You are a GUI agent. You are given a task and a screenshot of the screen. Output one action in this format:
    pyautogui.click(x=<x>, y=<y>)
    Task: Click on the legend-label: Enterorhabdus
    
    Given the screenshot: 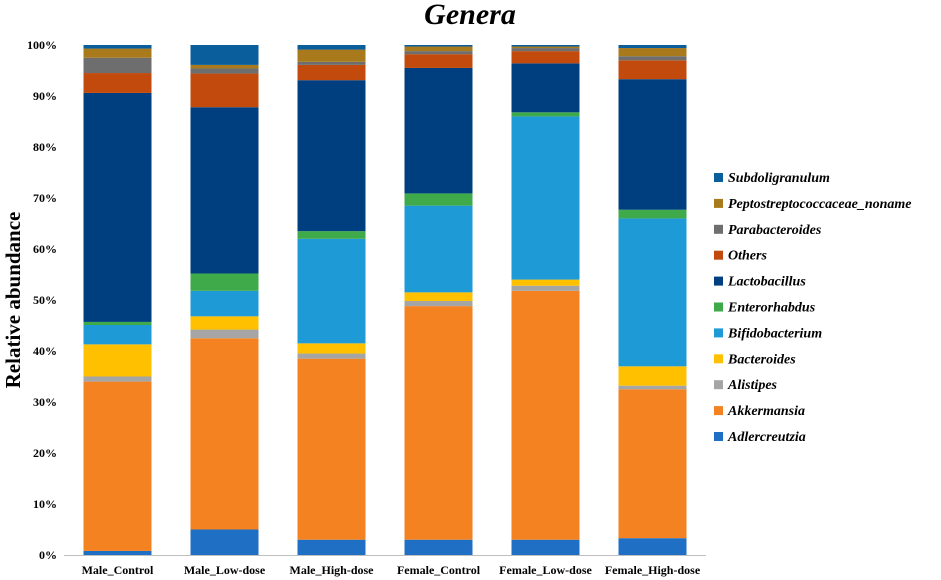 What is the action you would take?
    pyautogui.click(x=771, y=308)
    